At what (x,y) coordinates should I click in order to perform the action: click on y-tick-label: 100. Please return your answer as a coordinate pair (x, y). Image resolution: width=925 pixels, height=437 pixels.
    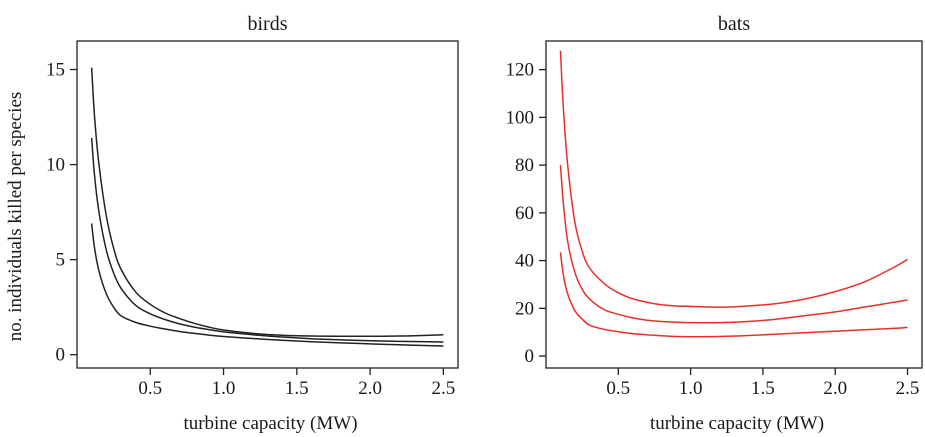
    Looking at the image, I should click on (520, 117).